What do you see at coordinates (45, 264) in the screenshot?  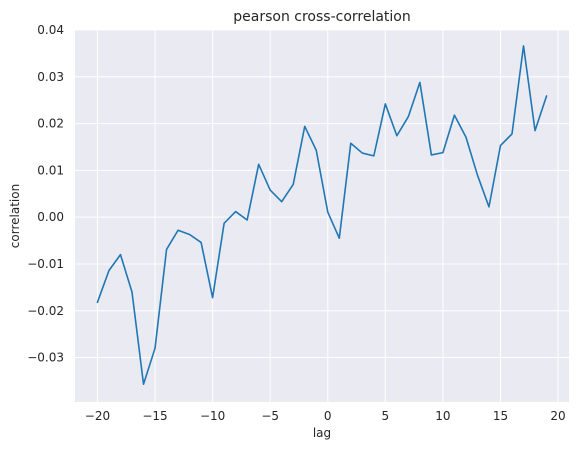 I see `y-tick-label: −0.01` at bounding box center [45, 264].